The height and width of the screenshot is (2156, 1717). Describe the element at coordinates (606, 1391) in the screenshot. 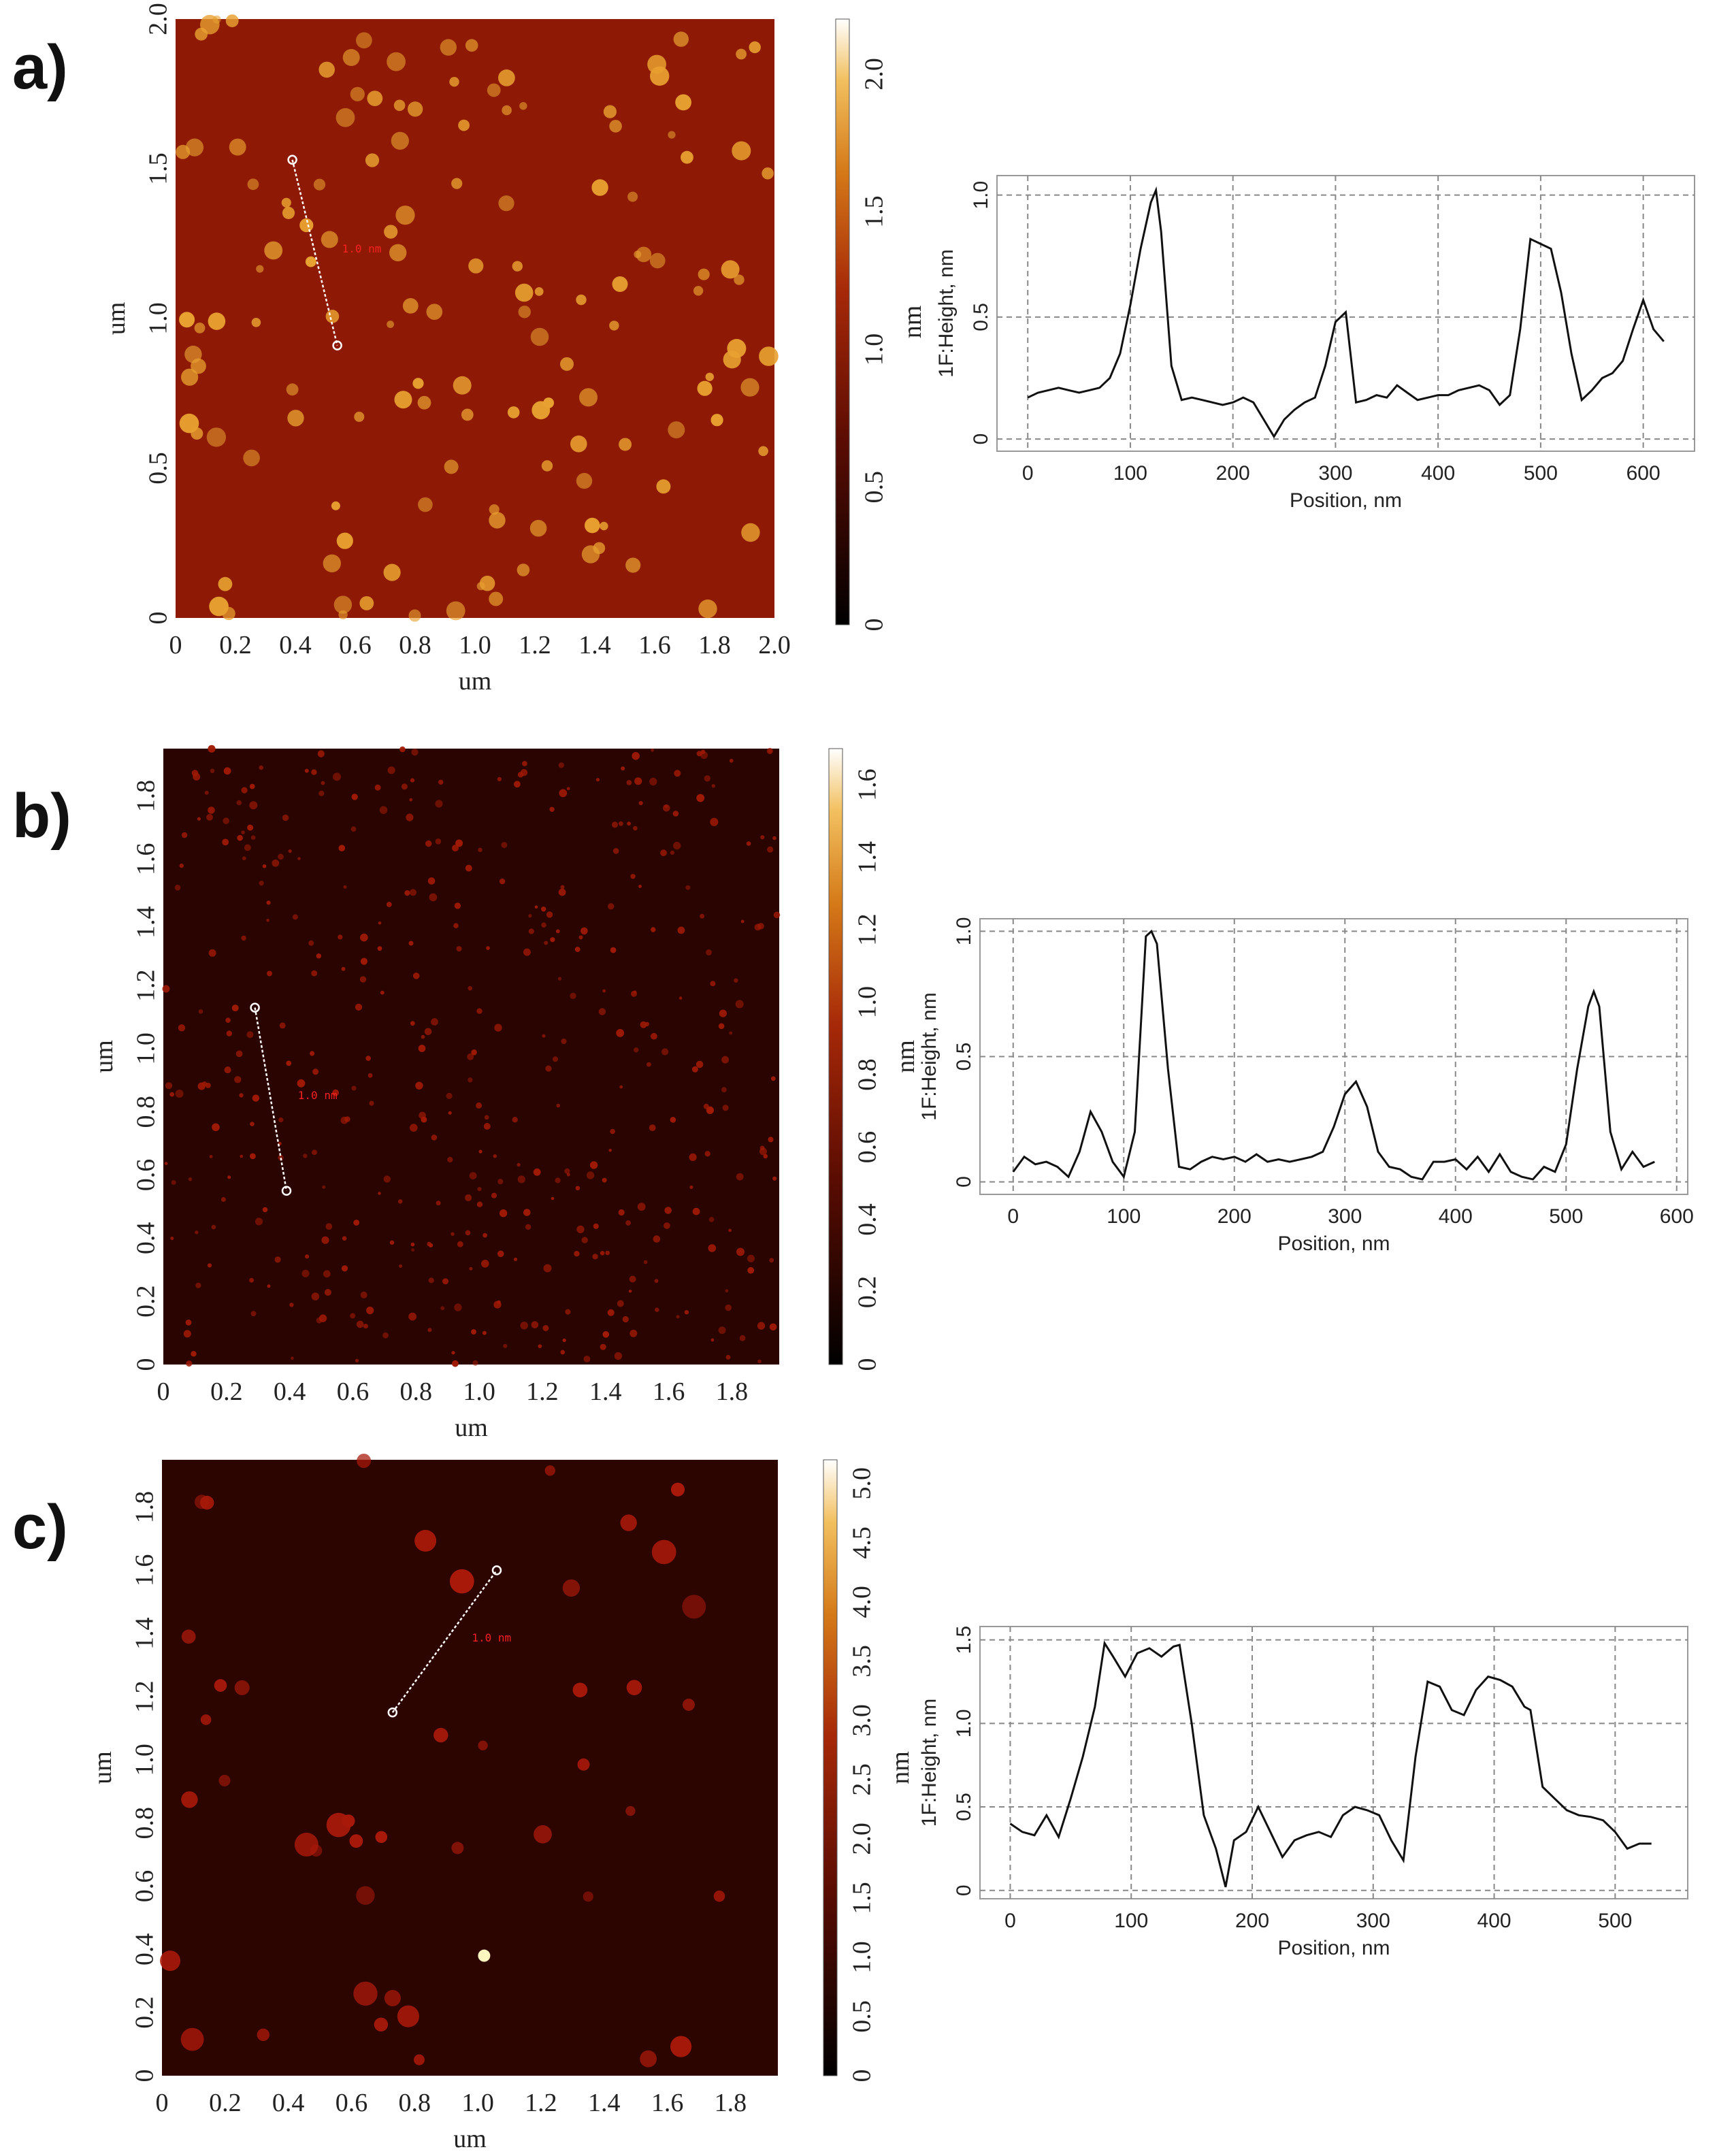

I see `x-tick-label: 1.4` at that location.